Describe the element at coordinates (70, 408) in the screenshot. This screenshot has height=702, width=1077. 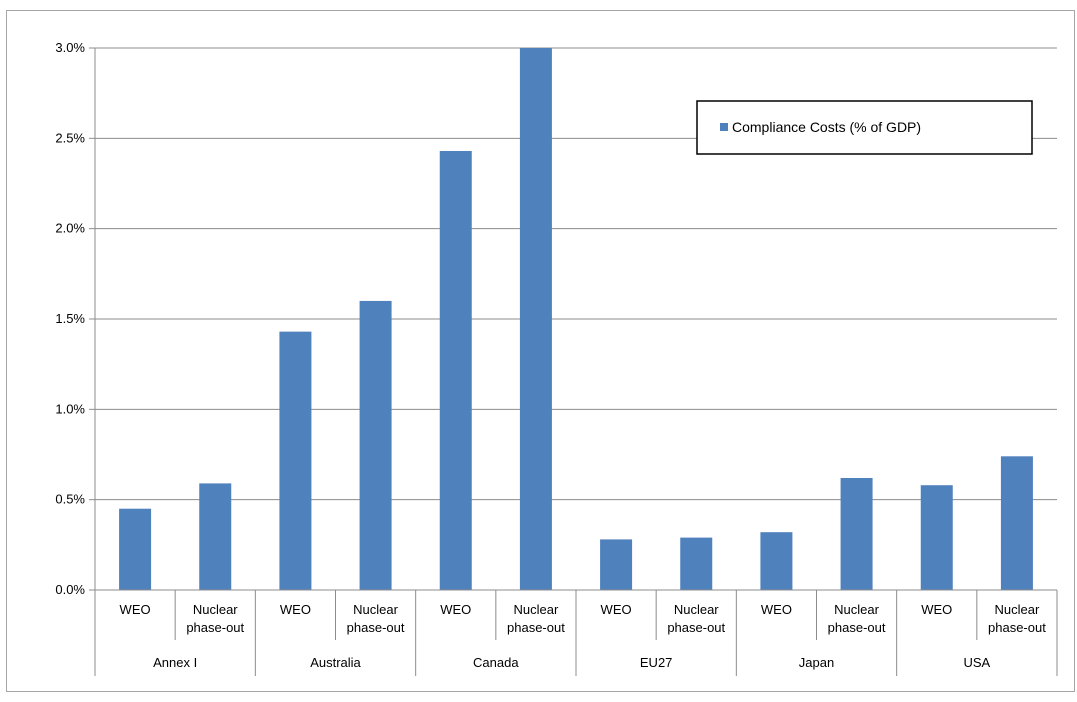
I see `y-tick-label: 1.0%` at that location.